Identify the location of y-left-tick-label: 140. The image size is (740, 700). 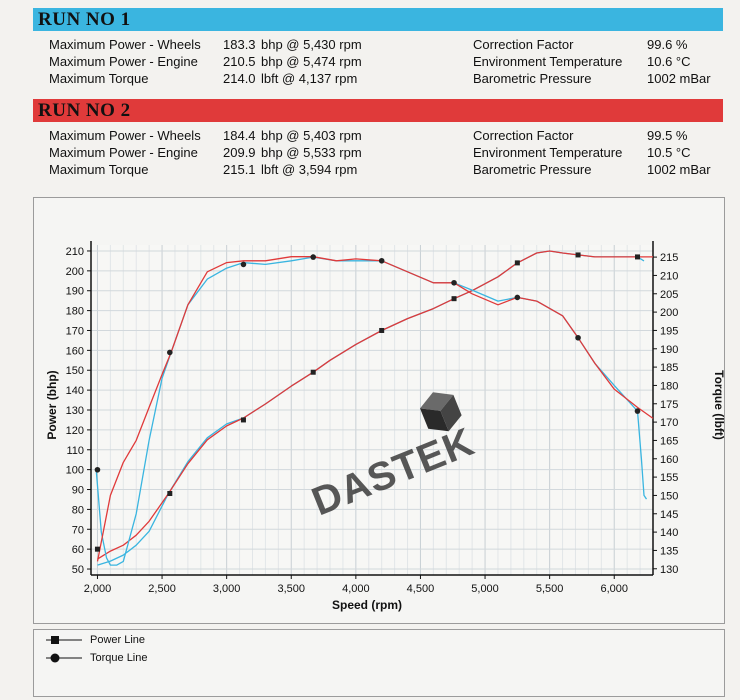
(75, 391).